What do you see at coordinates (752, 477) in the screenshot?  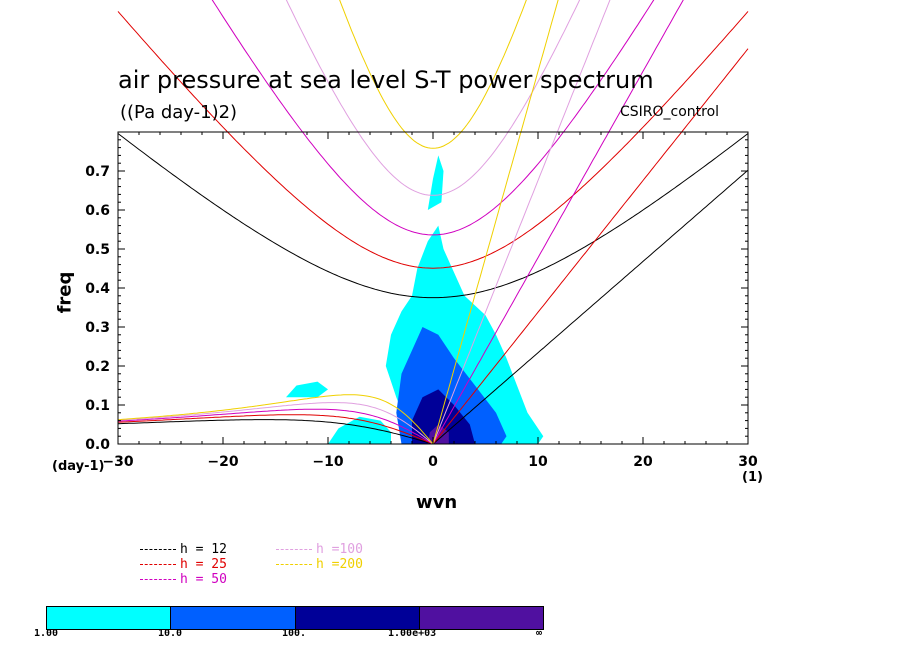 I see `x-unit-right: (1)` at bounding box center [752, 477].